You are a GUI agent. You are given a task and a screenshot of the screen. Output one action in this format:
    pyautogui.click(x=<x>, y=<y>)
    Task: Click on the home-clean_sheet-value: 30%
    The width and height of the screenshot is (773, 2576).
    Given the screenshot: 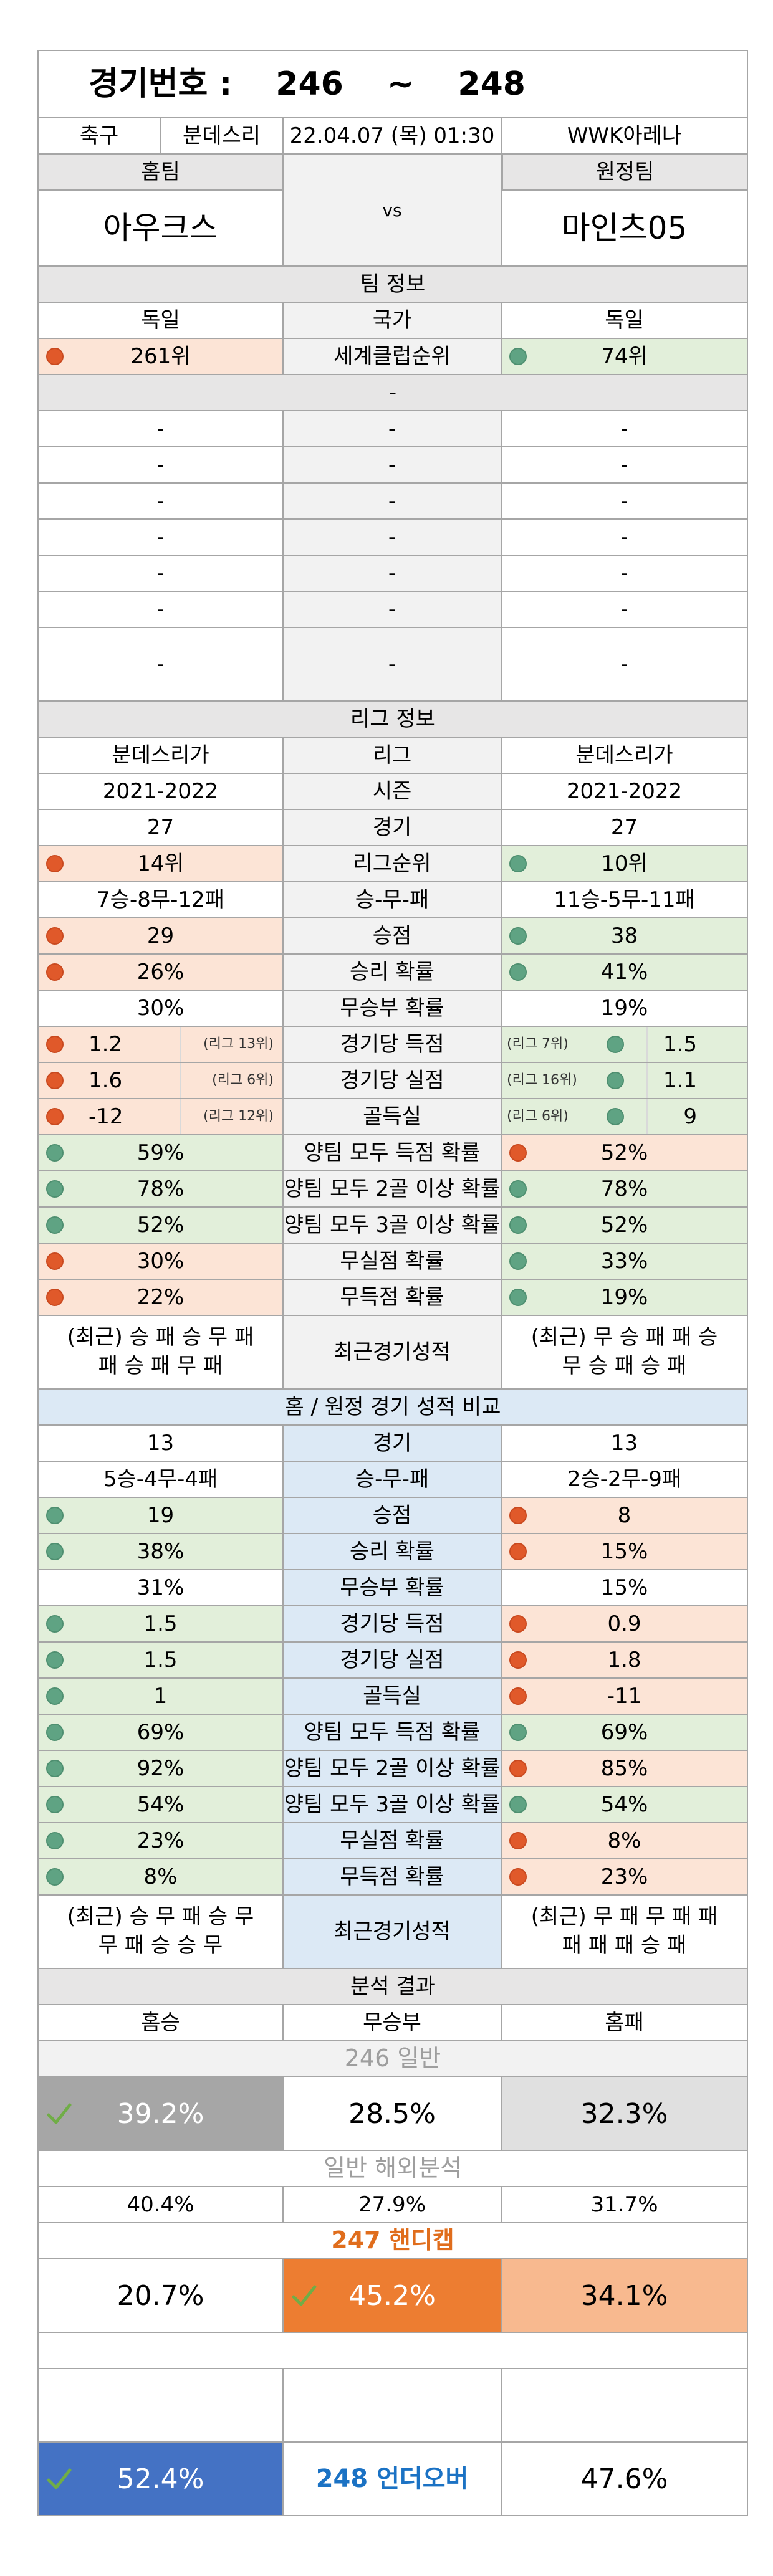 What is the action you would take?
    pyautogui.click(x=161, y=1261)
    